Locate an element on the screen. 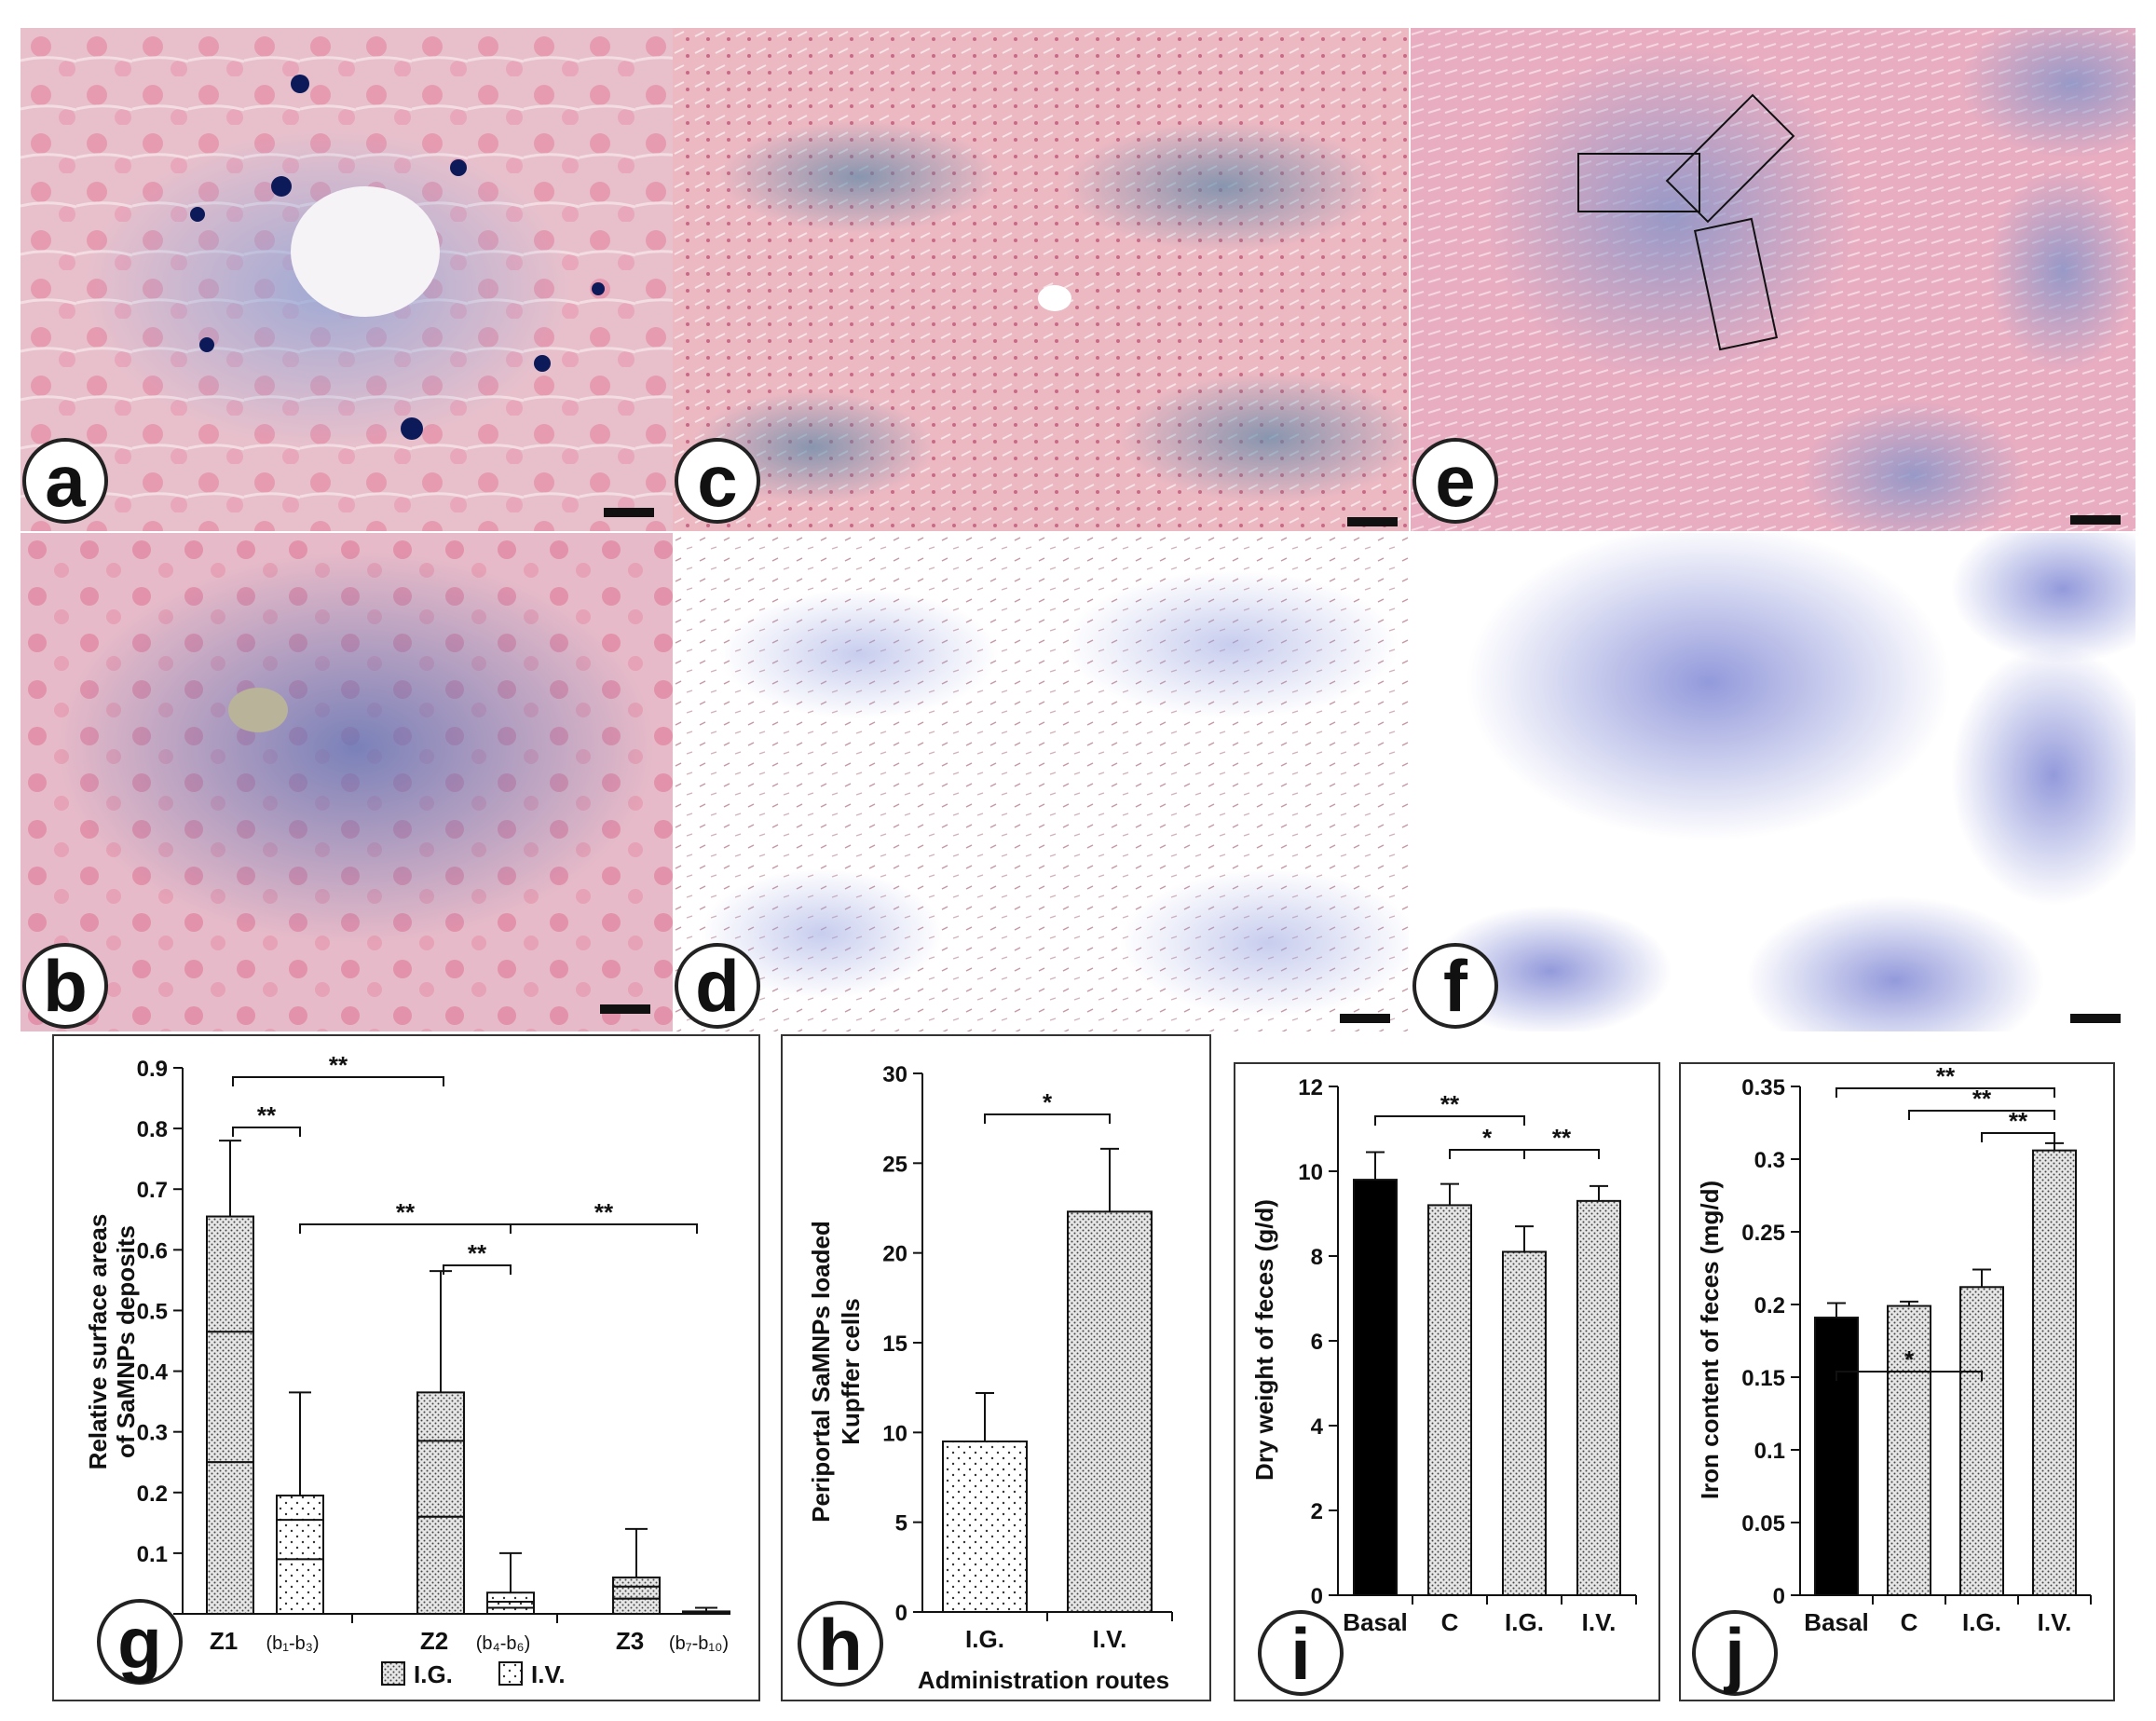  y-tick-label: 30 is located at coordinates (894, 1074).